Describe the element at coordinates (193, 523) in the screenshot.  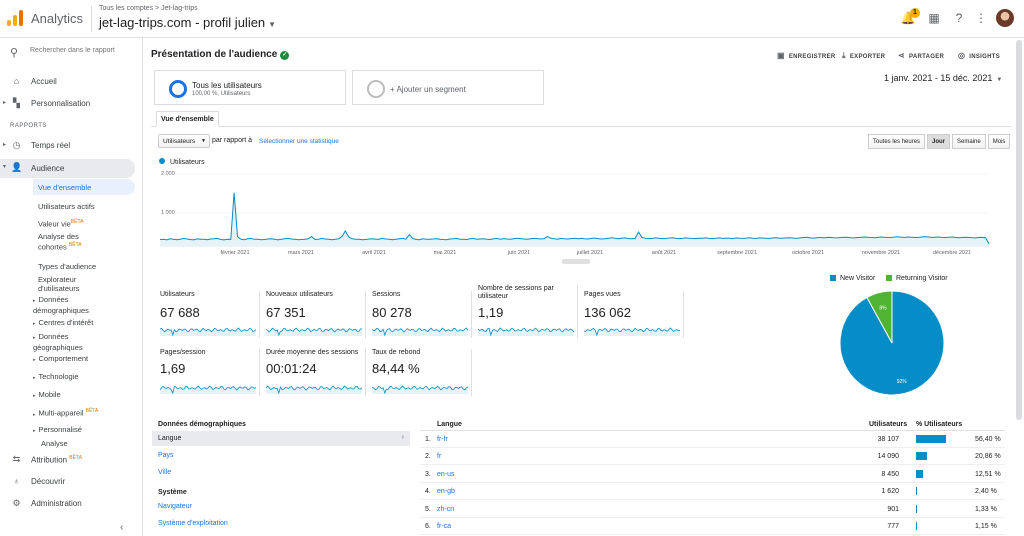
I see `system-os: Système d'exploitation` at that location.